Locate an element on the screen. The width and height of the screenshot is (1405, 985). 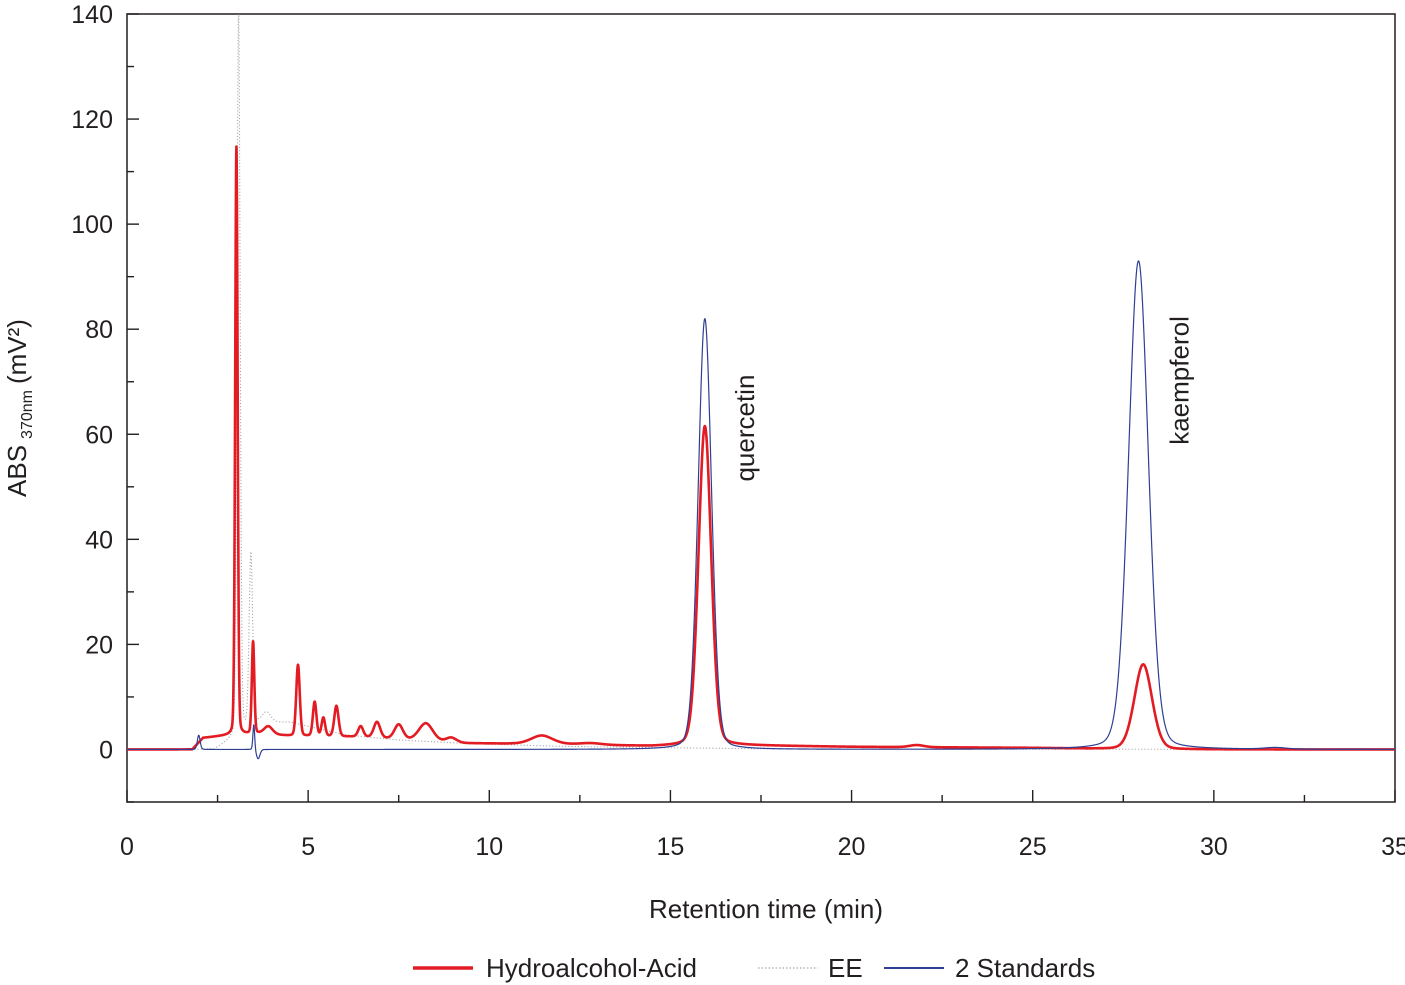
y-tick-label: 20 is located at coordinates (99, 645).